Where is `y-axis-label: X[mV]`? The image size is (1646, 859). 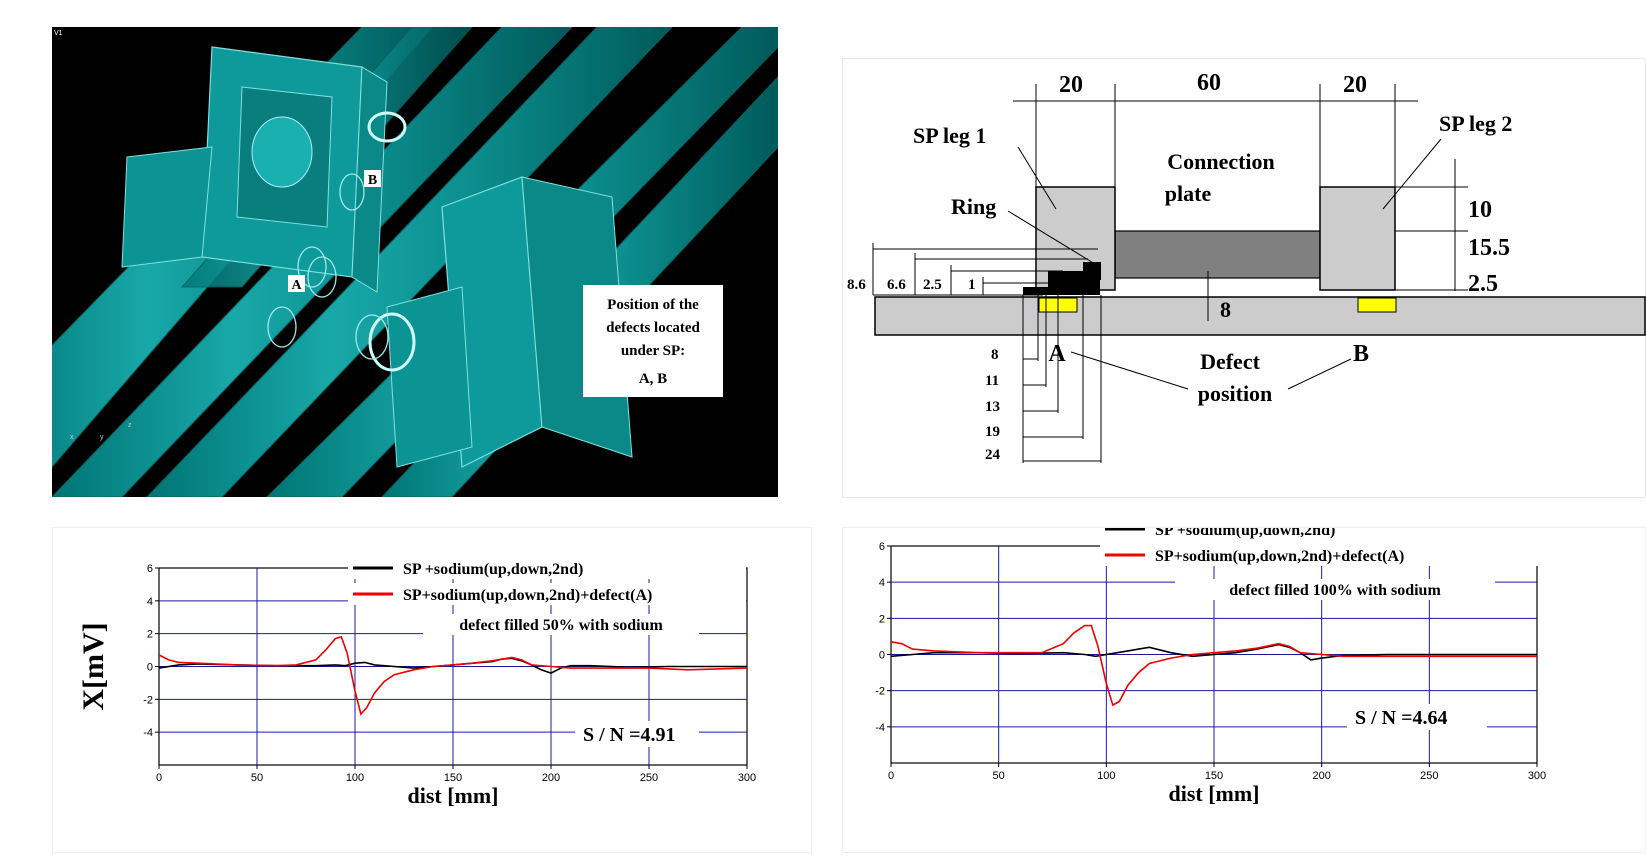 y-axis-label: X[mV] is located at coordinates (93, 666).